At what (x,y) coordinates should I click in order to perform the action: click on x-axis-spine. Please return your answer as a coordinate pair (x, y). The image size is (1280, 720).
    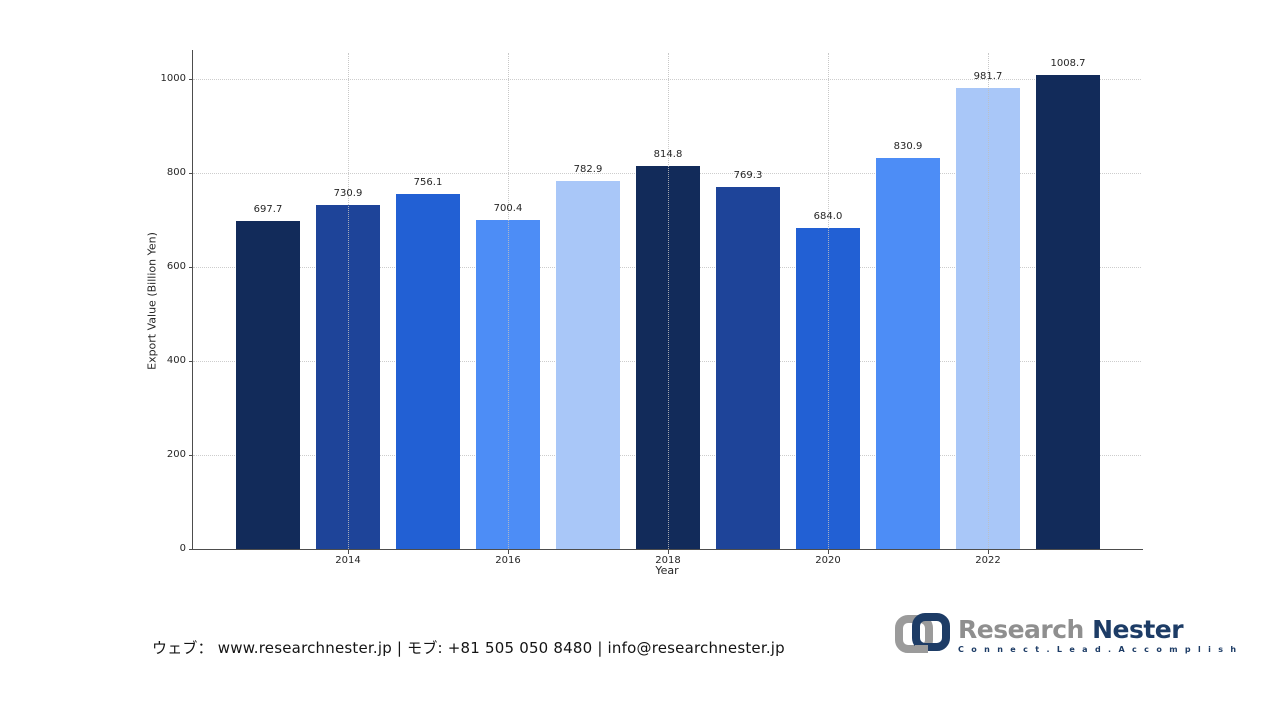
    Looking at the image, I should click on (667, 549).